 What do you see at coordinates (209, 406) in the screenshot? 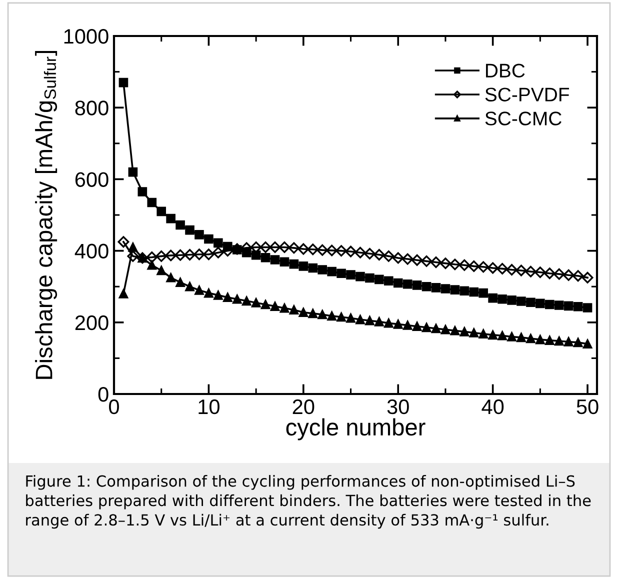
I see `x-tick-label: 10` at bounding box center [209, 406].